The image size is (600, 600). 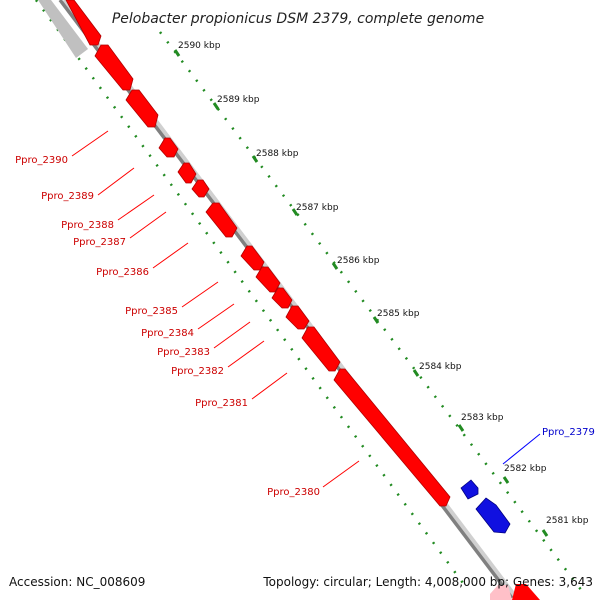 I want to click on scale-label: 2589 kbp, so click(x=238, y=100).